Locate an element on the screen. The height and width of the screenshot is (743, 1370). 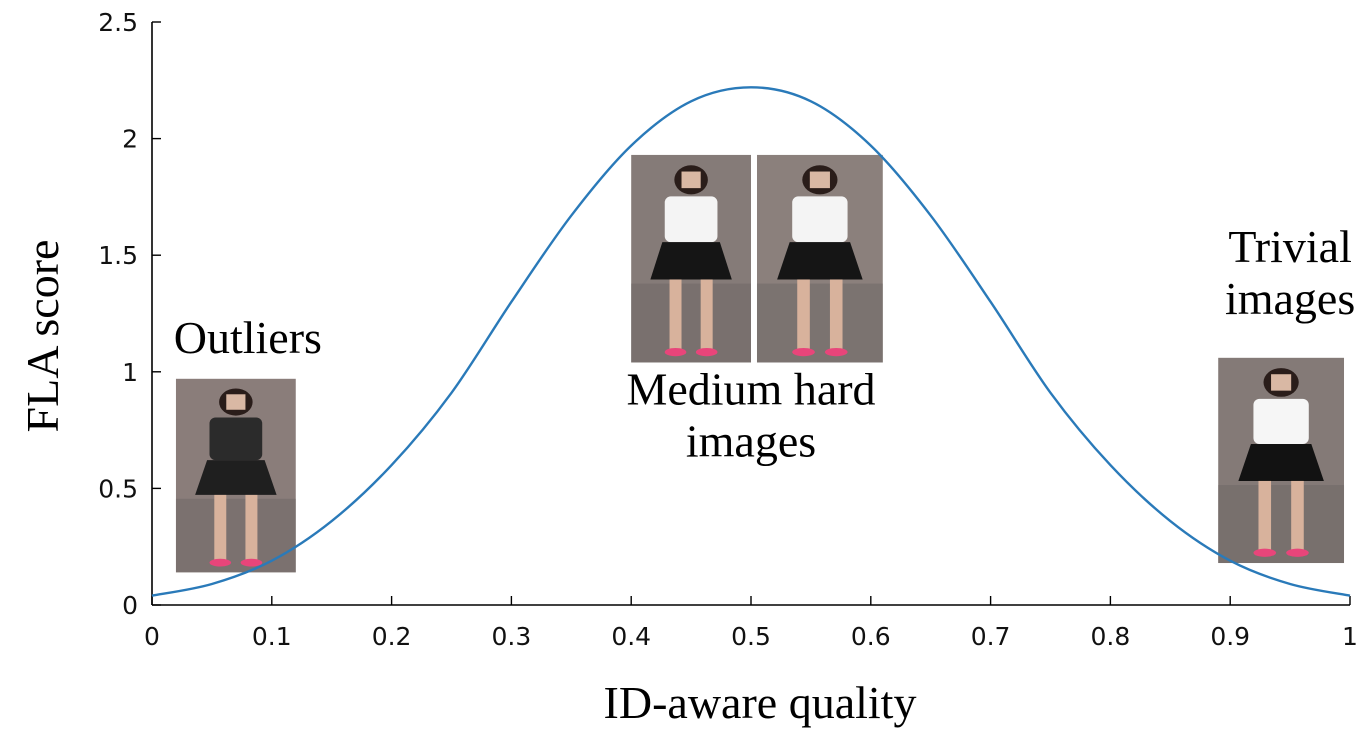
annotation-line: Medium hard is located at coordinates (750, 388).